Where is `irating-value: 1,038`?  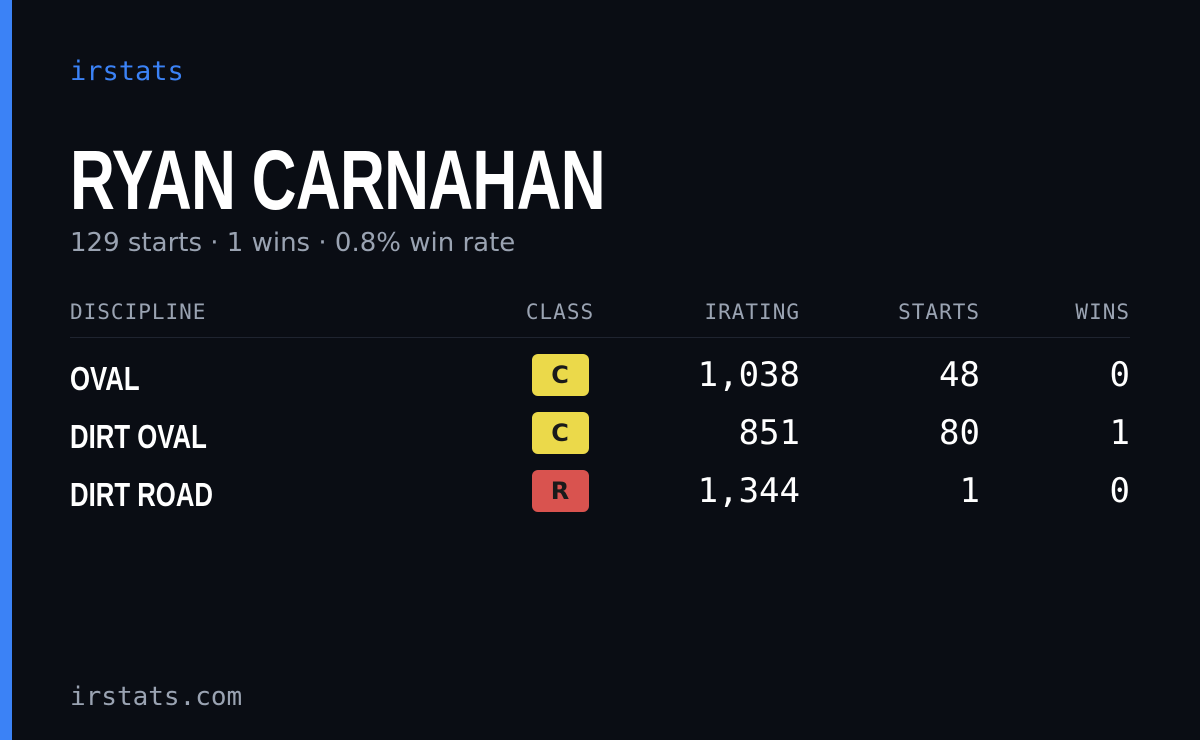 irating-value: 1,038 is located at coordinates (748, 375).